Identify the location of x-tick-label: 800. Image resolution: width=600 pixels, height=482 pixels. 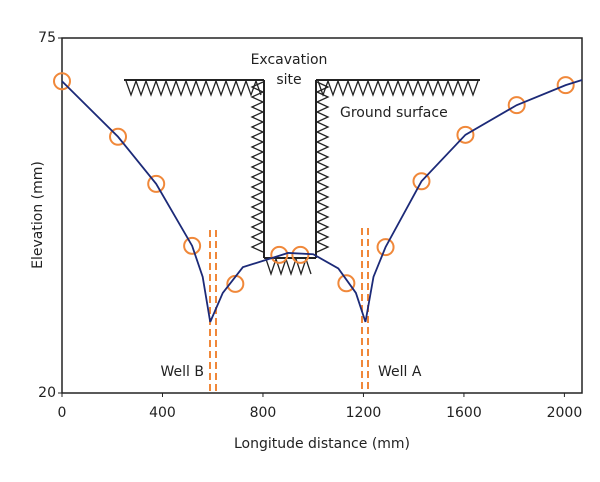
(263, 413).